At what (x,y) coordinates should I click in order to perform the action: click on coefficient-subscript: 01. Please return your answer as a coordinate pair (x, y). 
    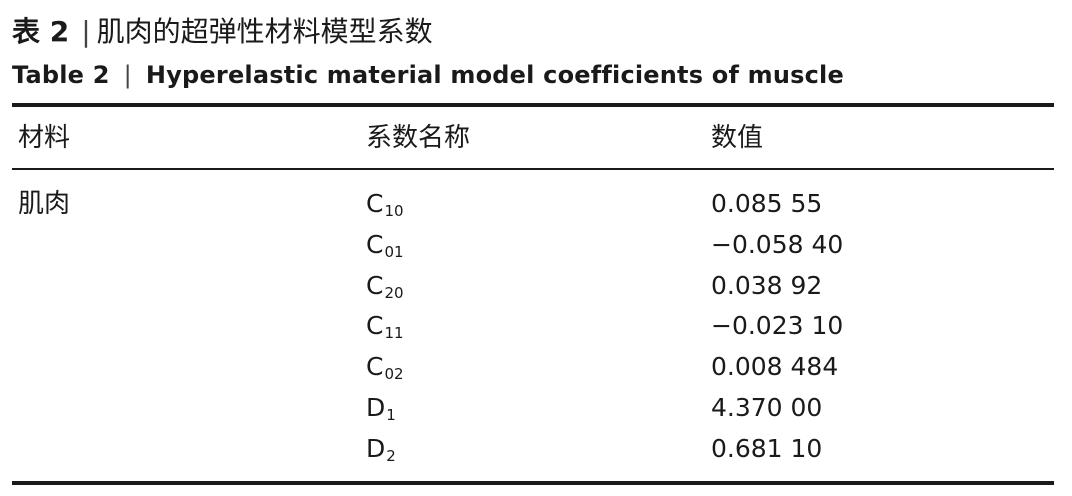
    Looking at the image, I should click on (394, 252).